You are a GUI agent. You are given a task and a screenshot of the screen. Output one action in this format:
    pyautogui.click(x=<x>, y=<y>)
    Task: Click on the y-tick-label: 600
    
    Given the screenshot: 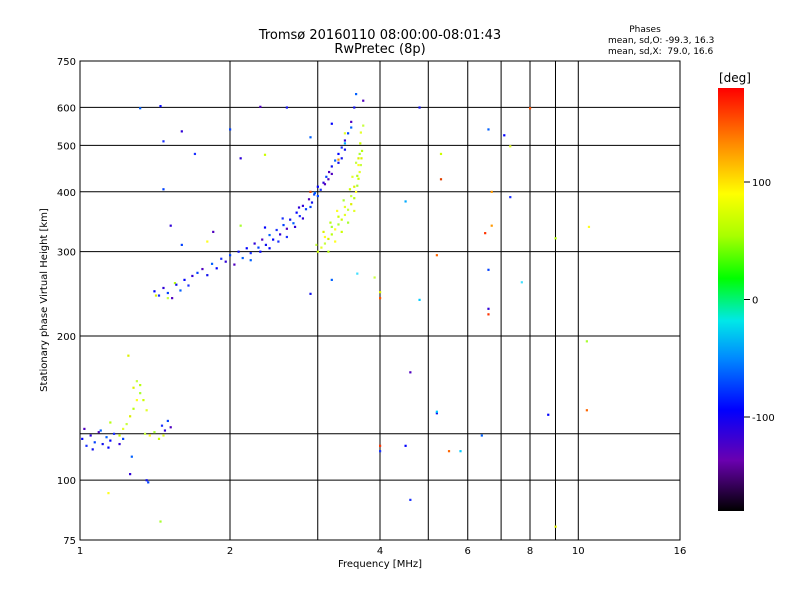 What is the action you would take?
    pyautogui.click(x=66, y=108)
    